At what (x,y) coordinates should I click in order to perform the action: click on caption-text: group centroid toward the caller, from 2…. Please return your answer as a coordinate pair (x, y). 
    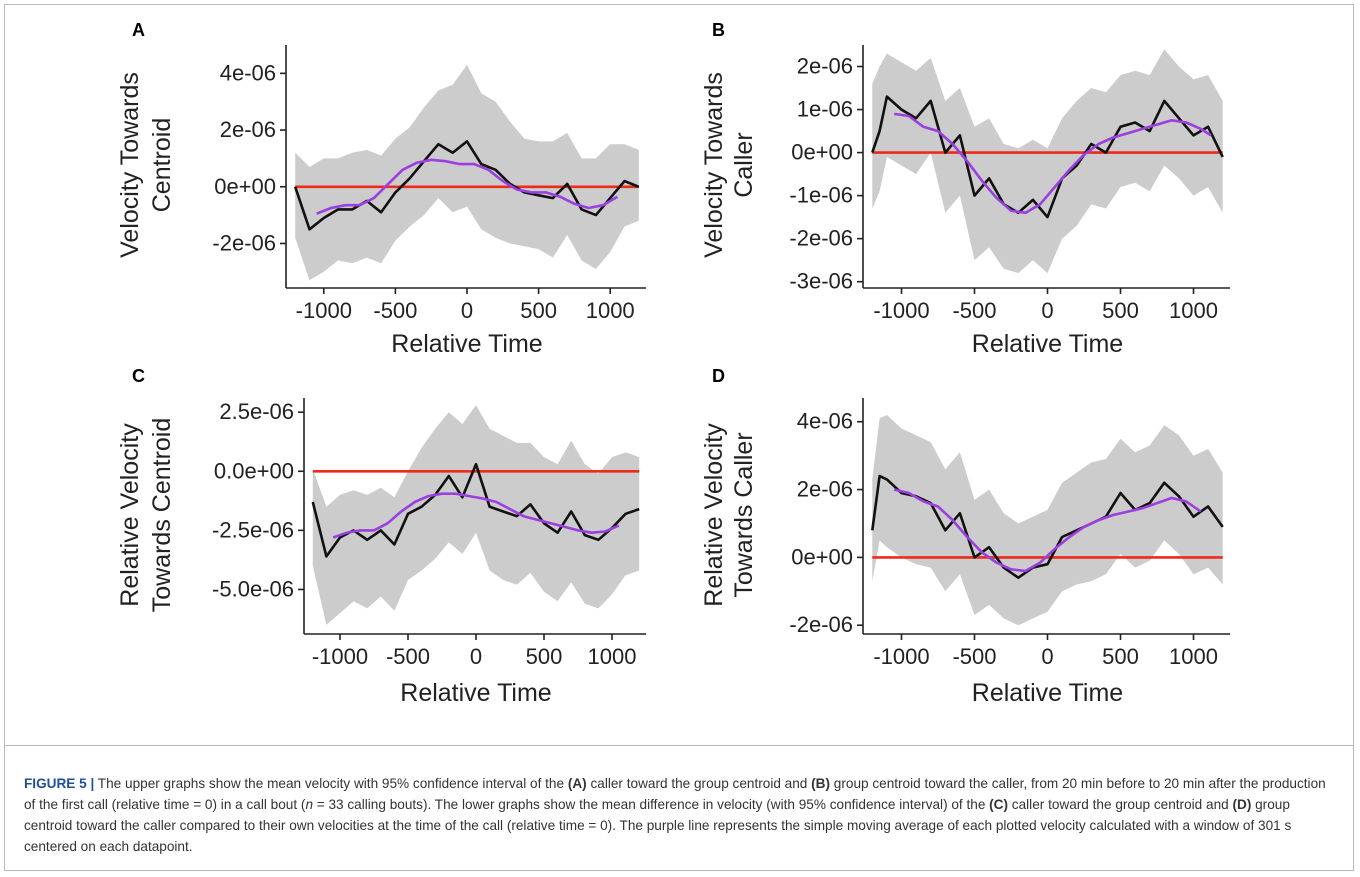
    Looking at the image, I should click on (675, 794).